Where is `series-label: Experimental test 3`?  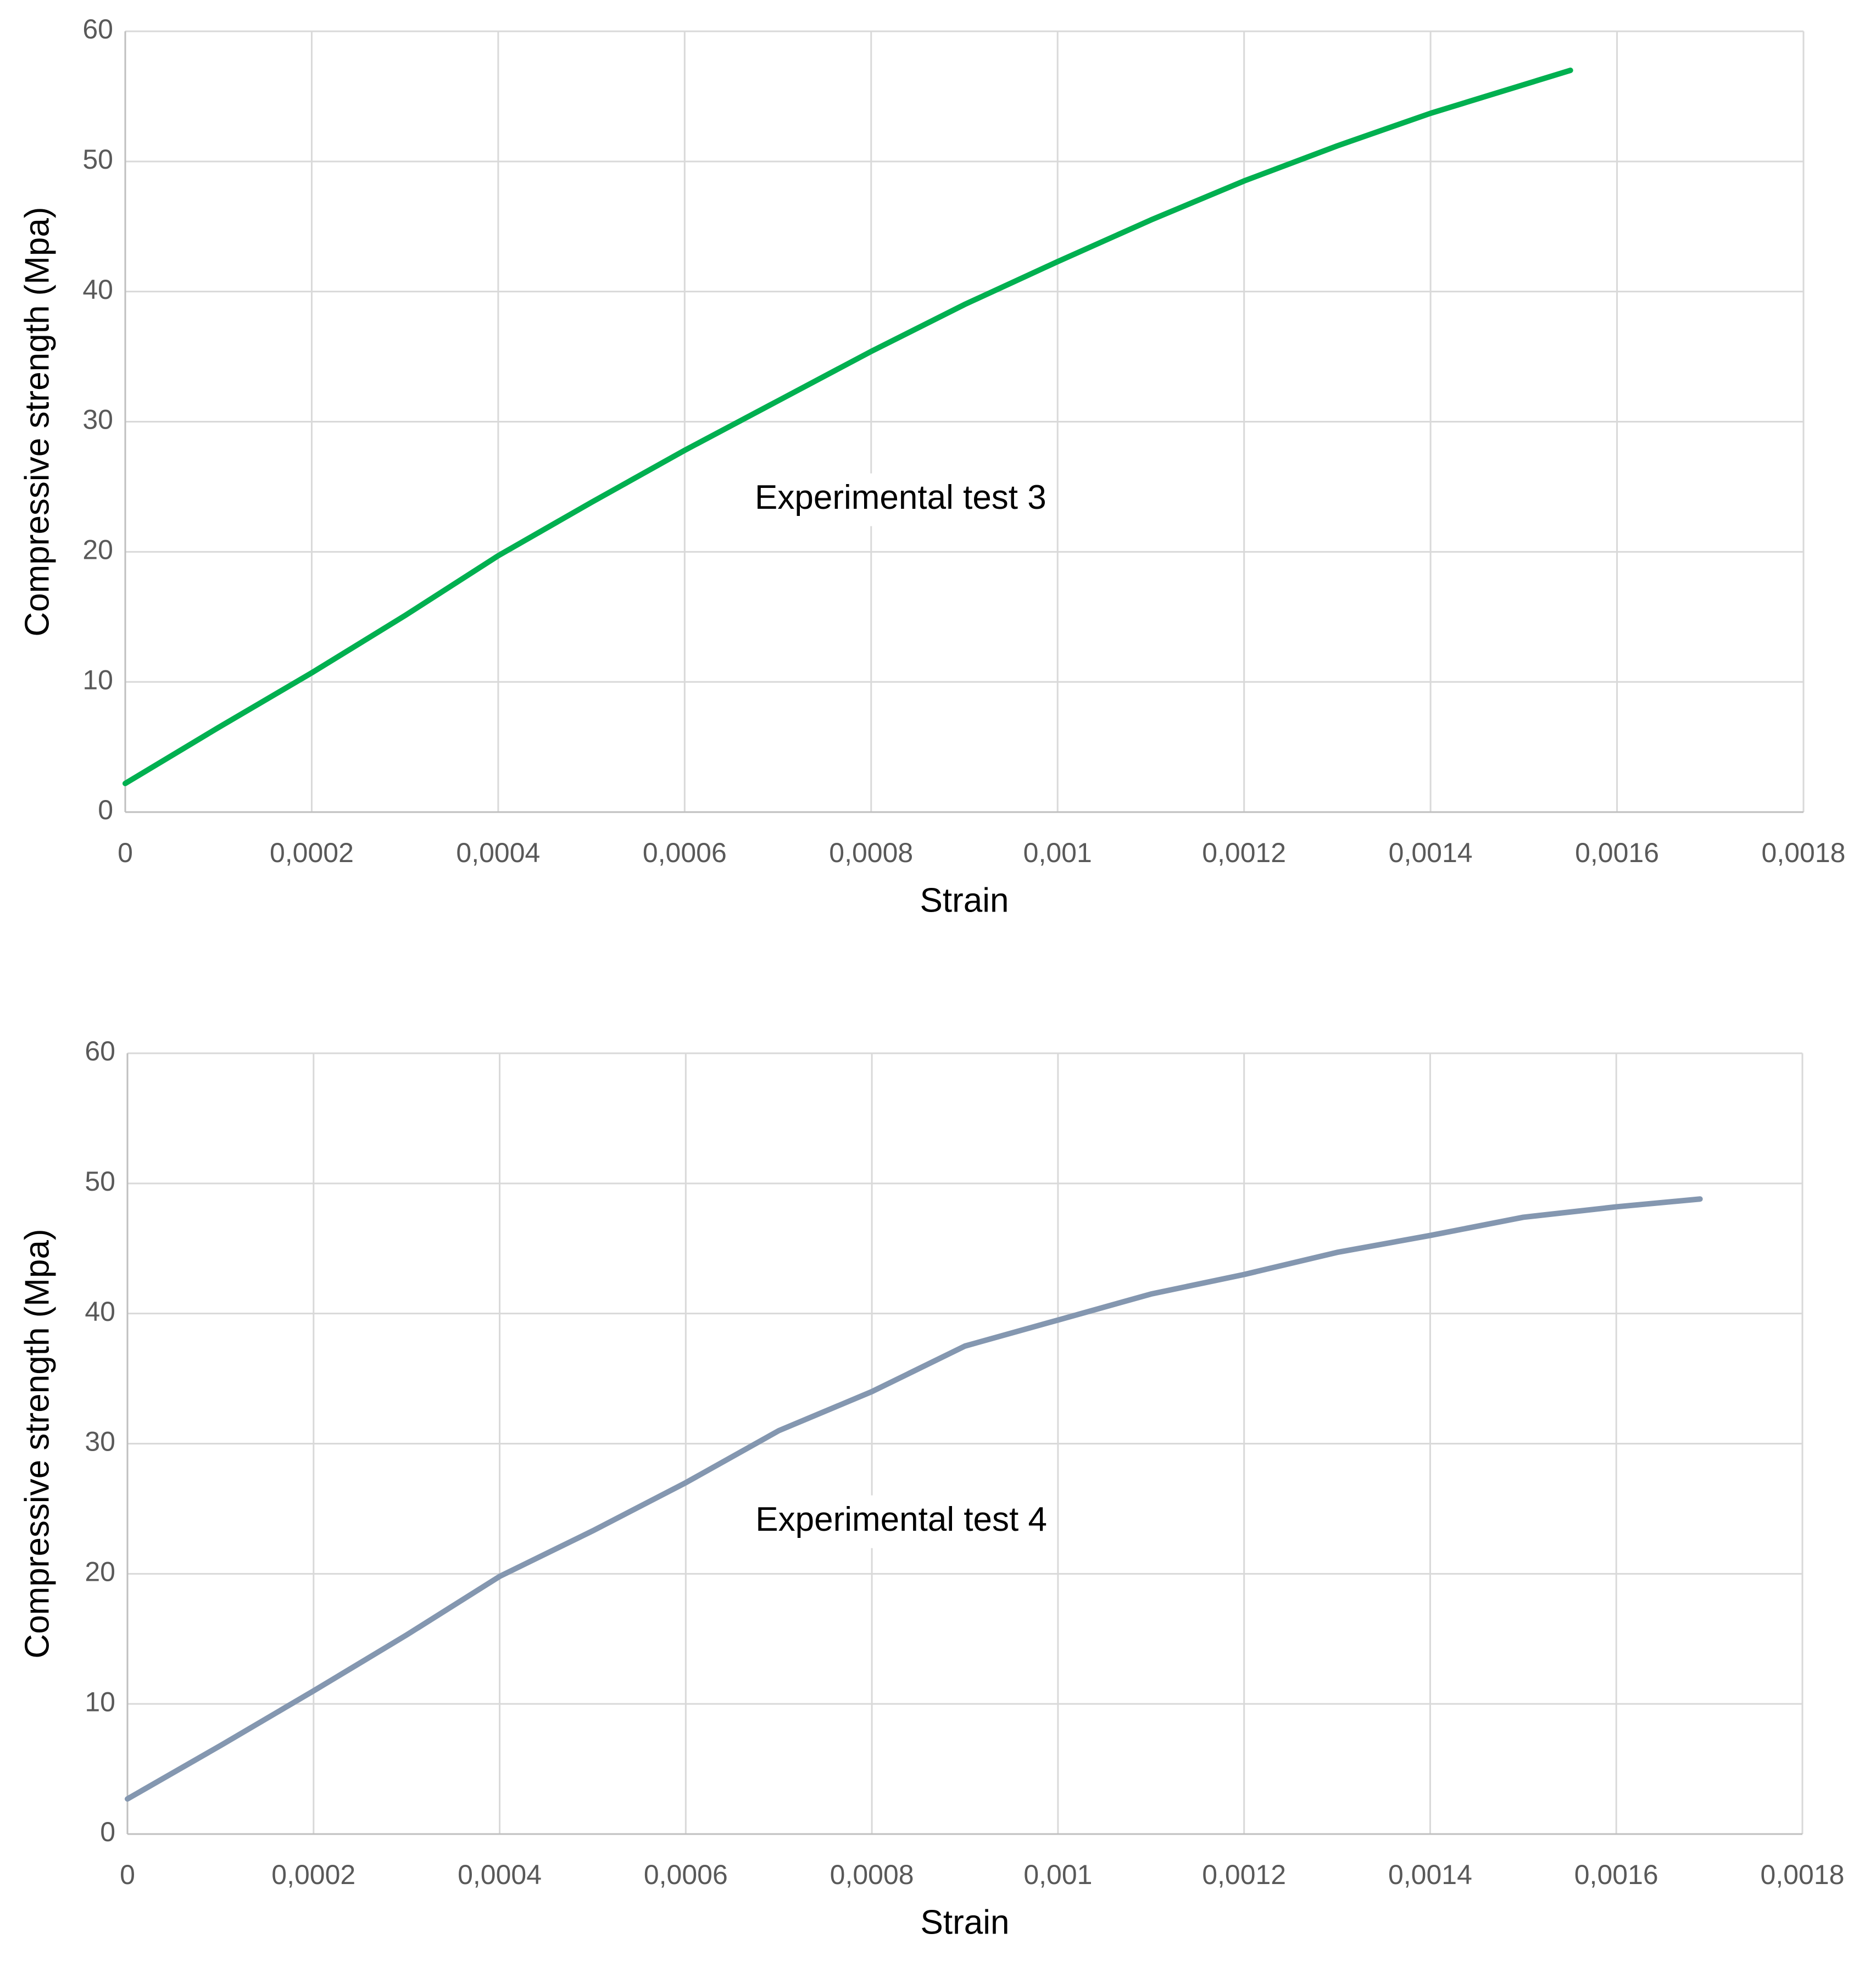
series-label: Experimental test 3 is located at coordinates (900, 497).